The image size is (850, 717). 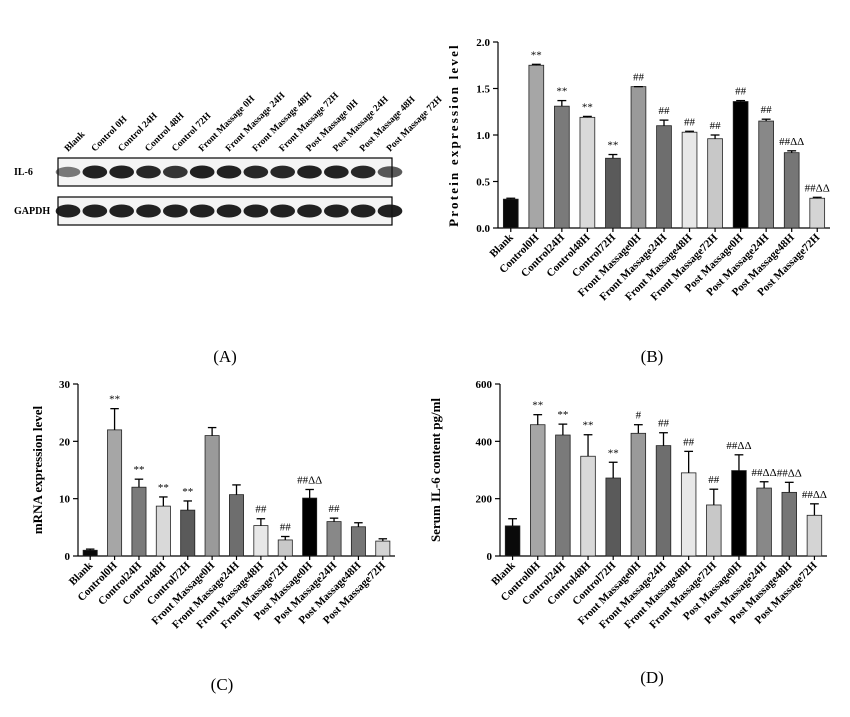 What do you see at coordinates (738, 446) in the screenshot?
I see `significance-post-massage0h: ##ΔΔ` at bounding box center [738, 446].